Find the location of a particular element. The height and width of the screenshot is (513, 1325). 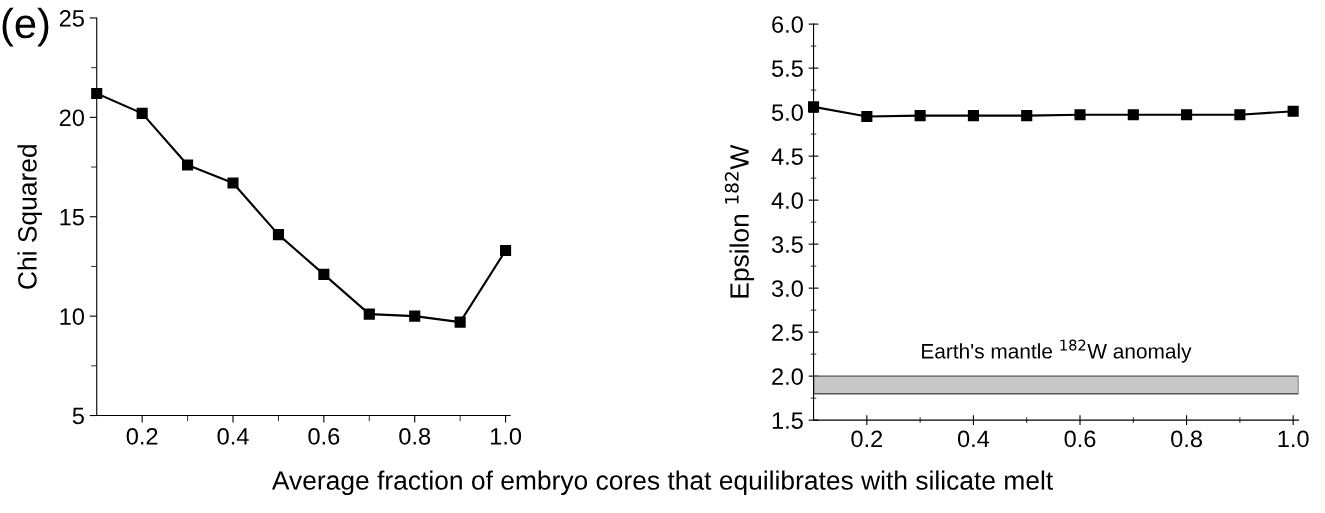

y-tick-label: 3.0 is located at coordinates (787, 288).